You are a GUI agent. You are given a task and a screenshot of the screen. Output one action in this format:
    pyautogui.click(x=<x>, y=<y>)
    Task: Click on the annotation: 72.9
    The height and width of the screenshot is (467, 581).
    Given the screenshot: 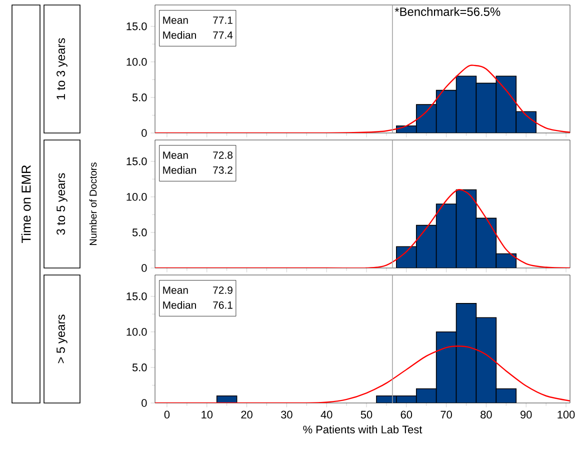 What is the action you would take?
    pyautogui.click(x=222, y=290)
    